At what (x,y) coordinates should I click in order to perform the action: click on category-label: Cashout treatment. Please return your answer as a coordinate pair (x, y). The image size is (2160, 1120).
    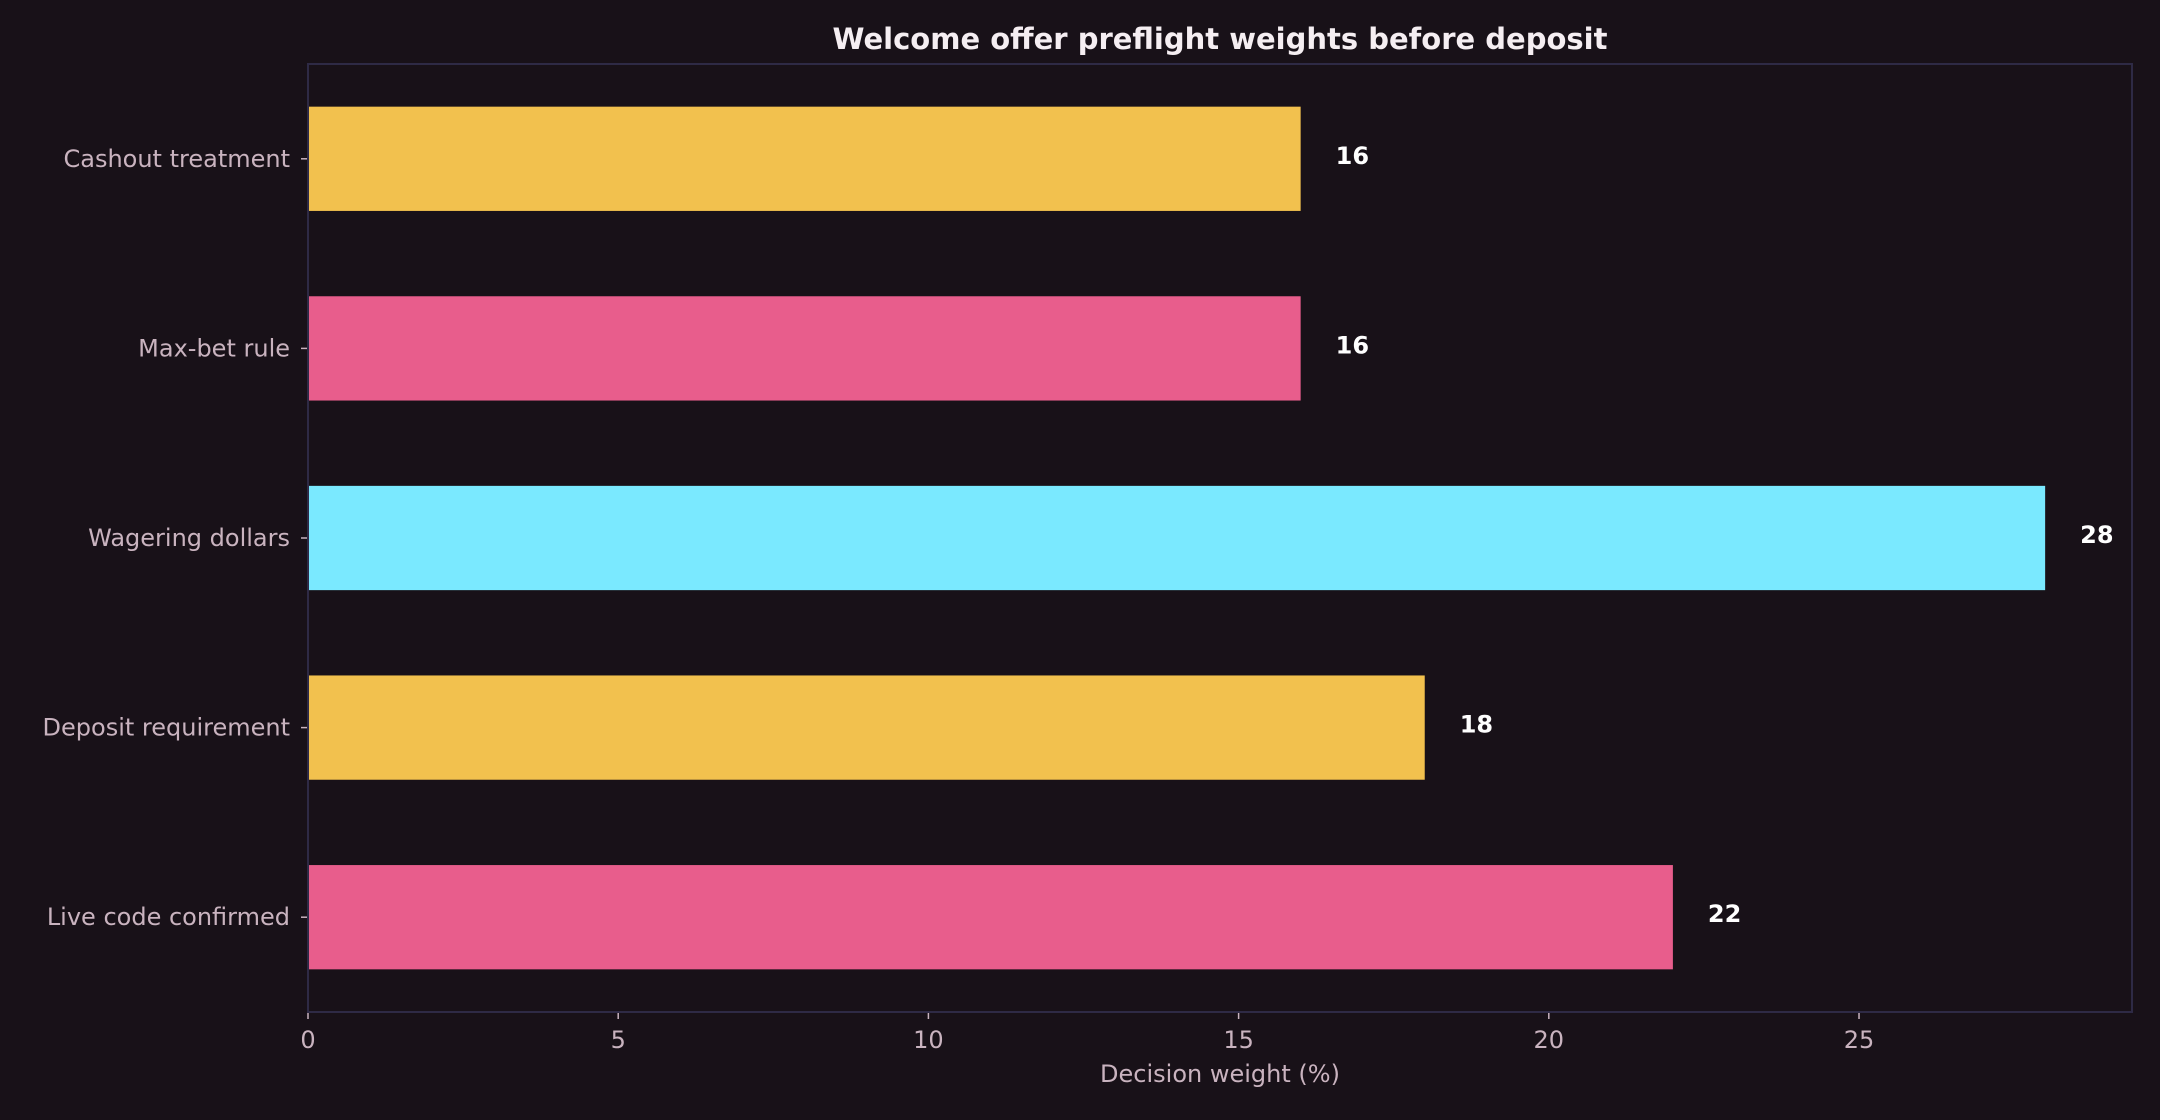
    Looking at the image, I should click on (176, 159).